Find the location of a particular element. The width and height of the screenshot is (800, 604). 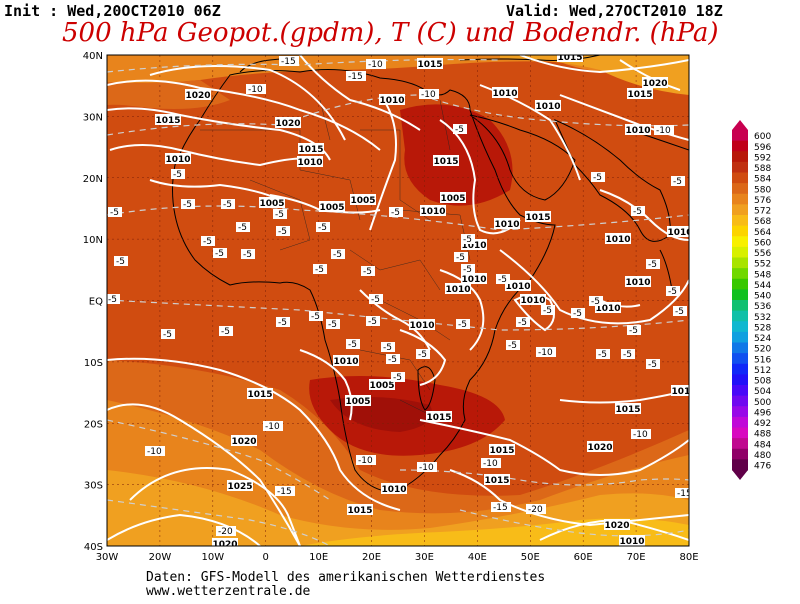

colorbar-label: 476 is located at coordinates (762, 467).